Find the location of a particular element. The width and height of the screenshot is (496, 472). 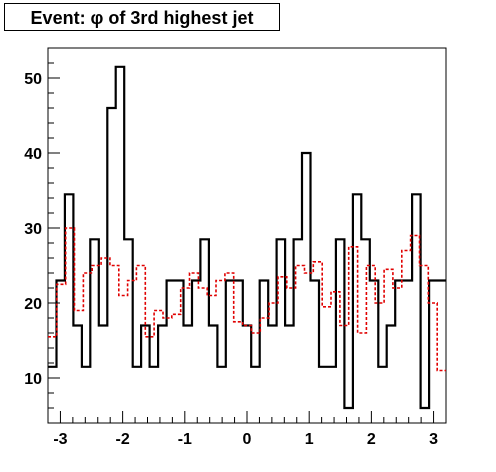

chart-title: Event: φ of 3rd highest jet is located at coordinates (142, 18).